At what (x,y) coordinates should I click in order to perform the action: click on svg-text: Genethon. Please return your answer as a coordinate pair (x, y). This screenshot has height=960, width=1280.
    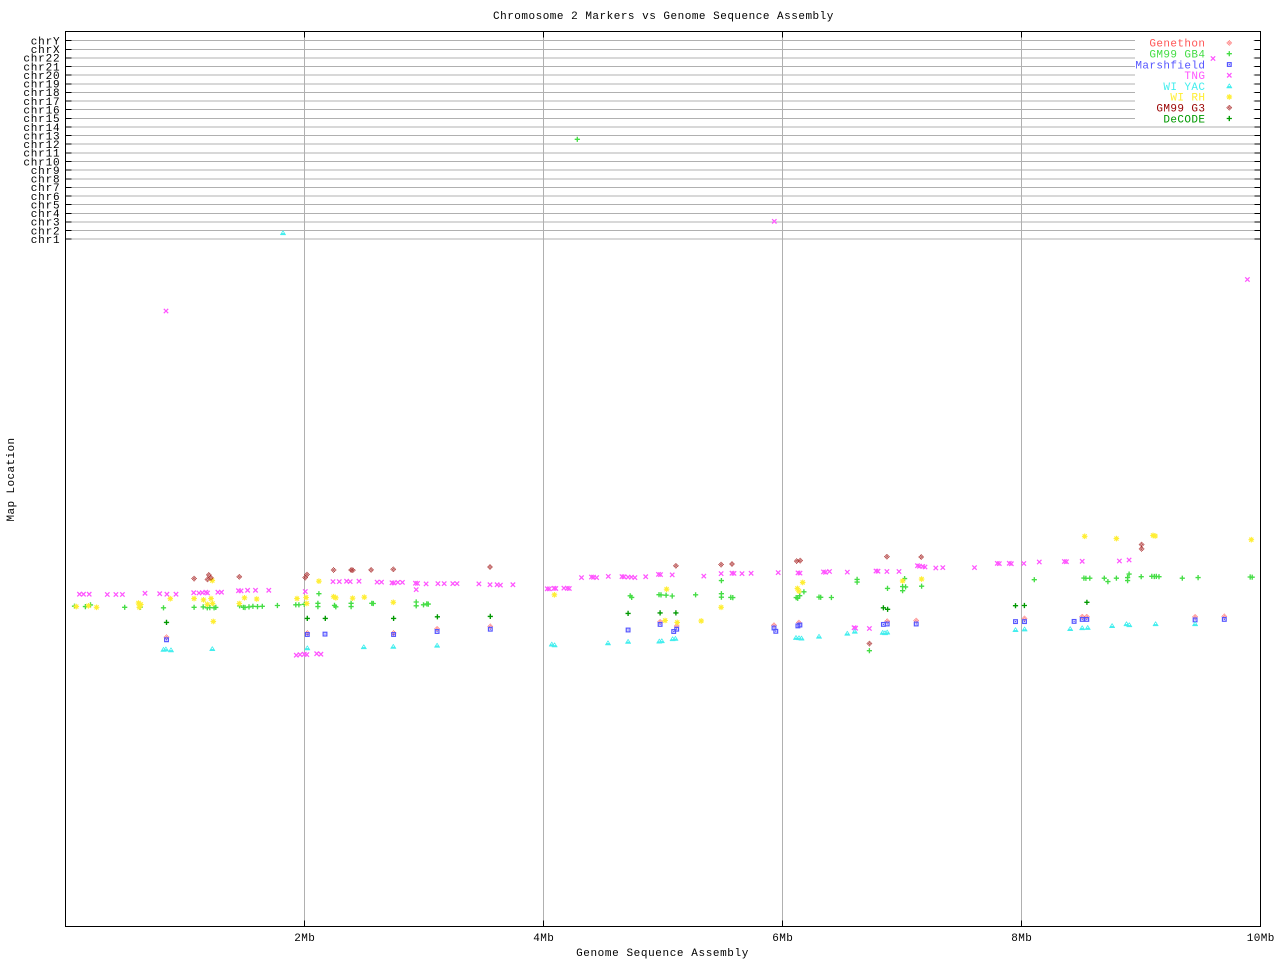
    Looking at the image, I should click on (1177, 45).